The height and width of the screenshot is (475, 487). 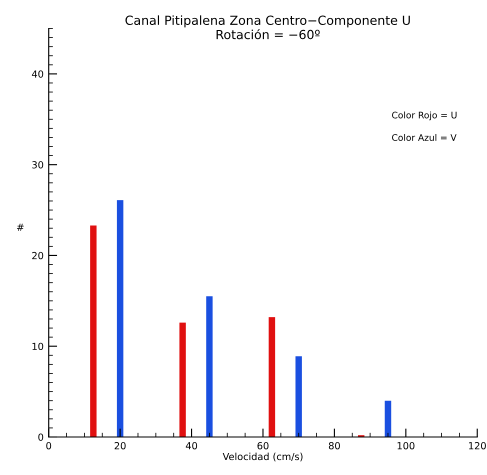 What do you see at coordinates (38, 164) in the screenshot?
I see `y-tick-label: 30` at bounding box center [38, 164].